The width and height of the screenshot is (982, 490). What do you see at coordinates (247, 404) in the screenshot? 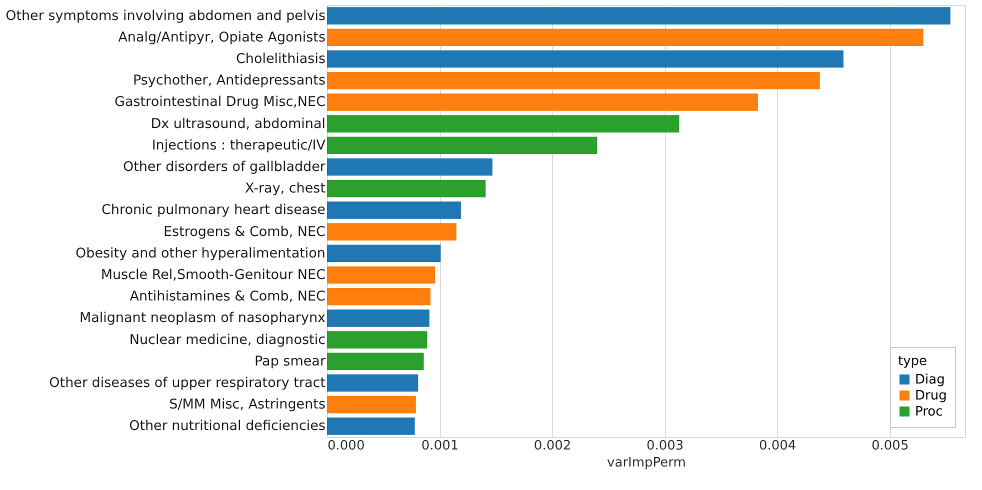
I see `y-tick-label: S/MM Misc, Astringents` at bounding box center [247, 404].